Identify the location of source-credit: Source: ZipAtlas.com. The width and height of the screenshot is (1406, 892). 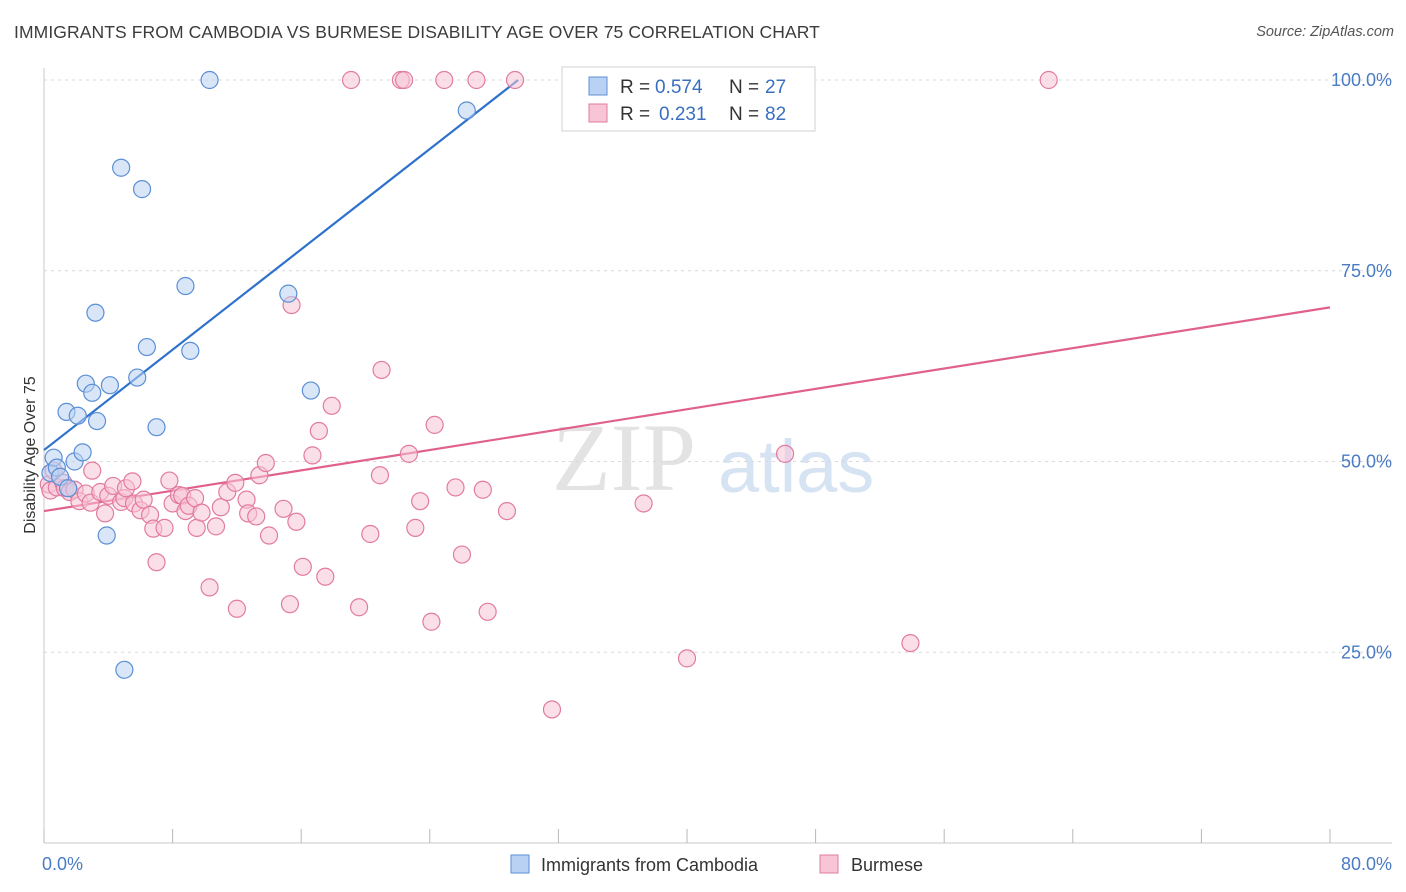
(1325, 32).